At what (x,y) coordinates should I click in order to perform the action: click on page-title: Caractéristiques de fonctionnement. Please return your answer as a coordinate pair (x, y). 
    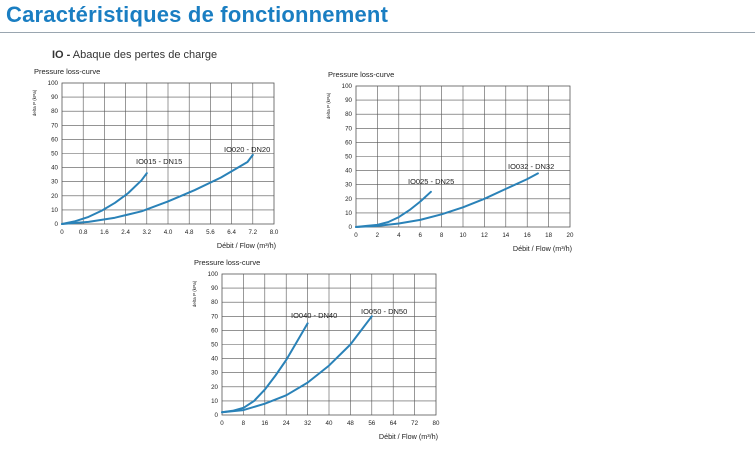
    Looking at the image, I should click on (197, 14).